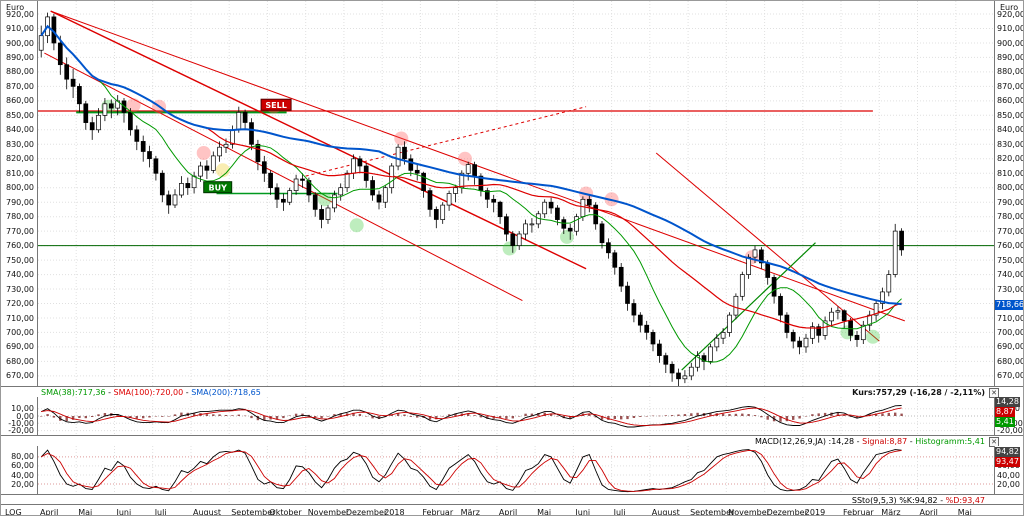  Describe the element at coordinates (148, 392) in the screenshot. I see `sma100-legend: SMA(100):720,00` at that location.